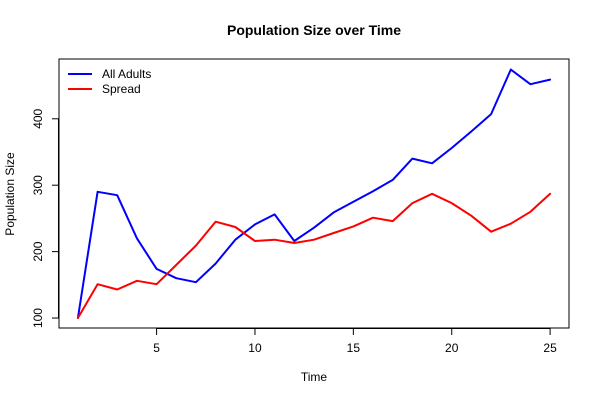 This screenshot has height=400, width=600. I want to click on x-axis: 5 10 15 20 25, so click(355, 341).